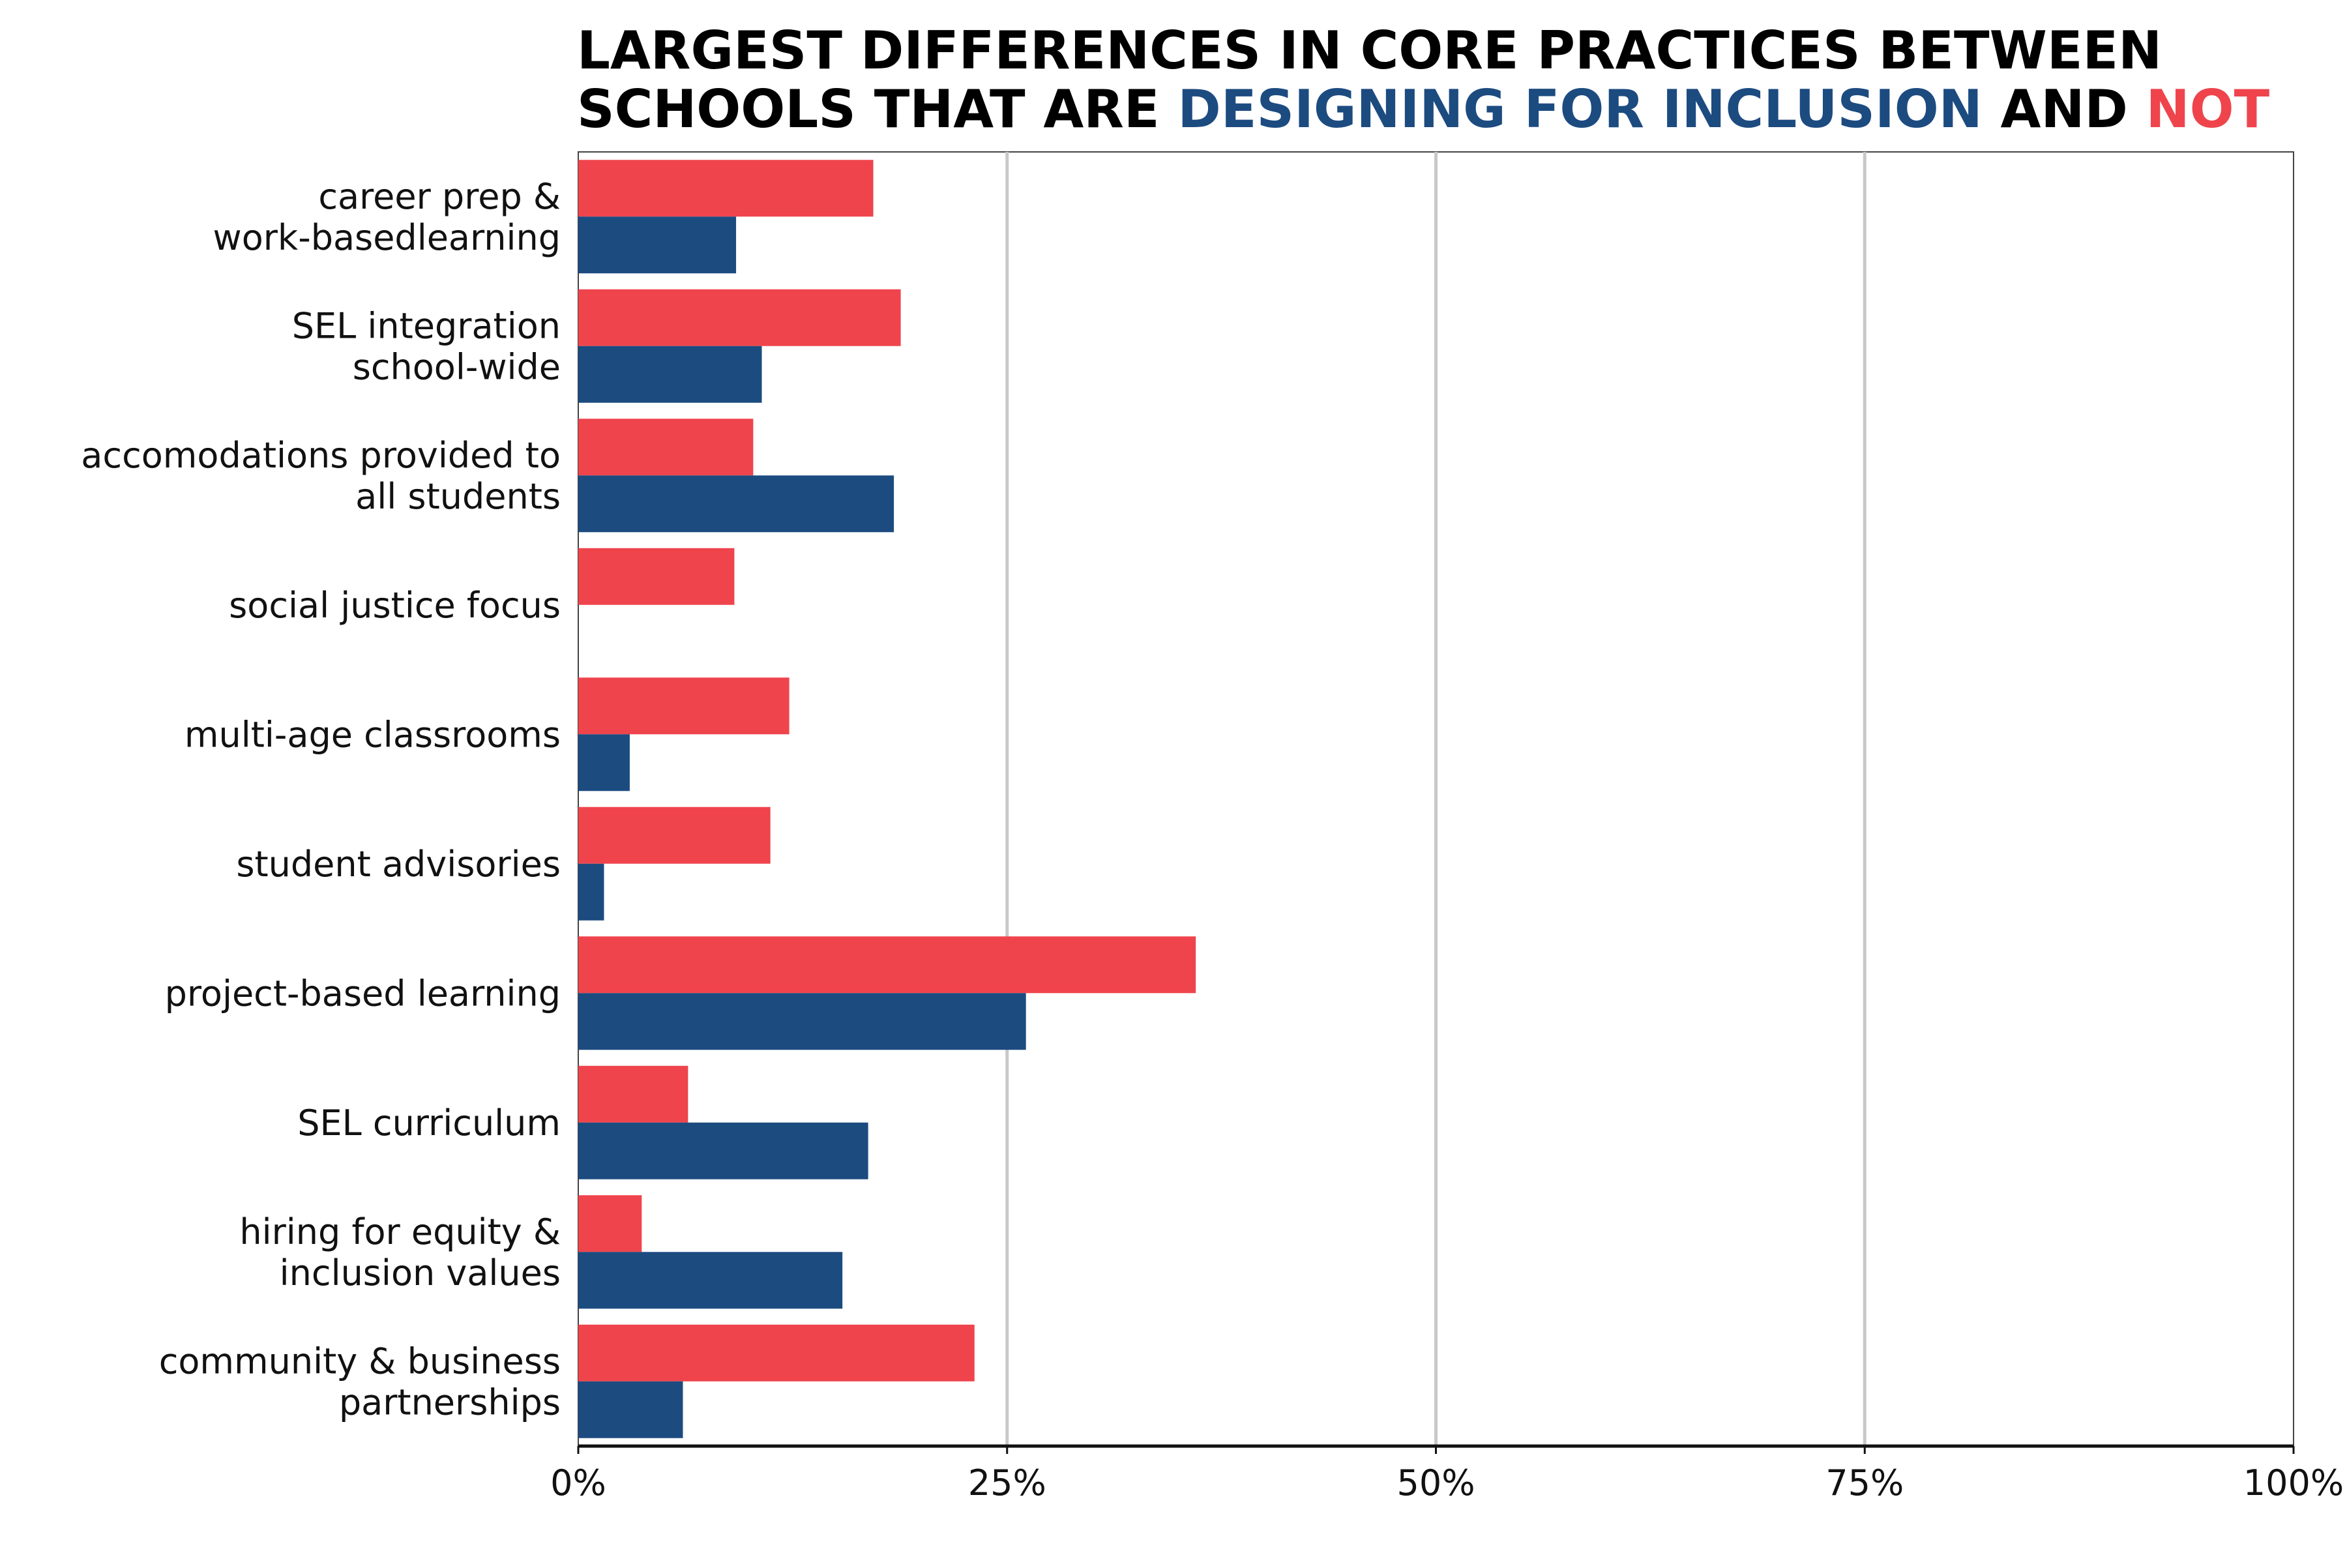 This screenshot has height=1568, width=2347. Describe the element at coordinates (877, 110) in the screenshot. I see `title-prefix: SCHOOLS THAT ARE` at that location.